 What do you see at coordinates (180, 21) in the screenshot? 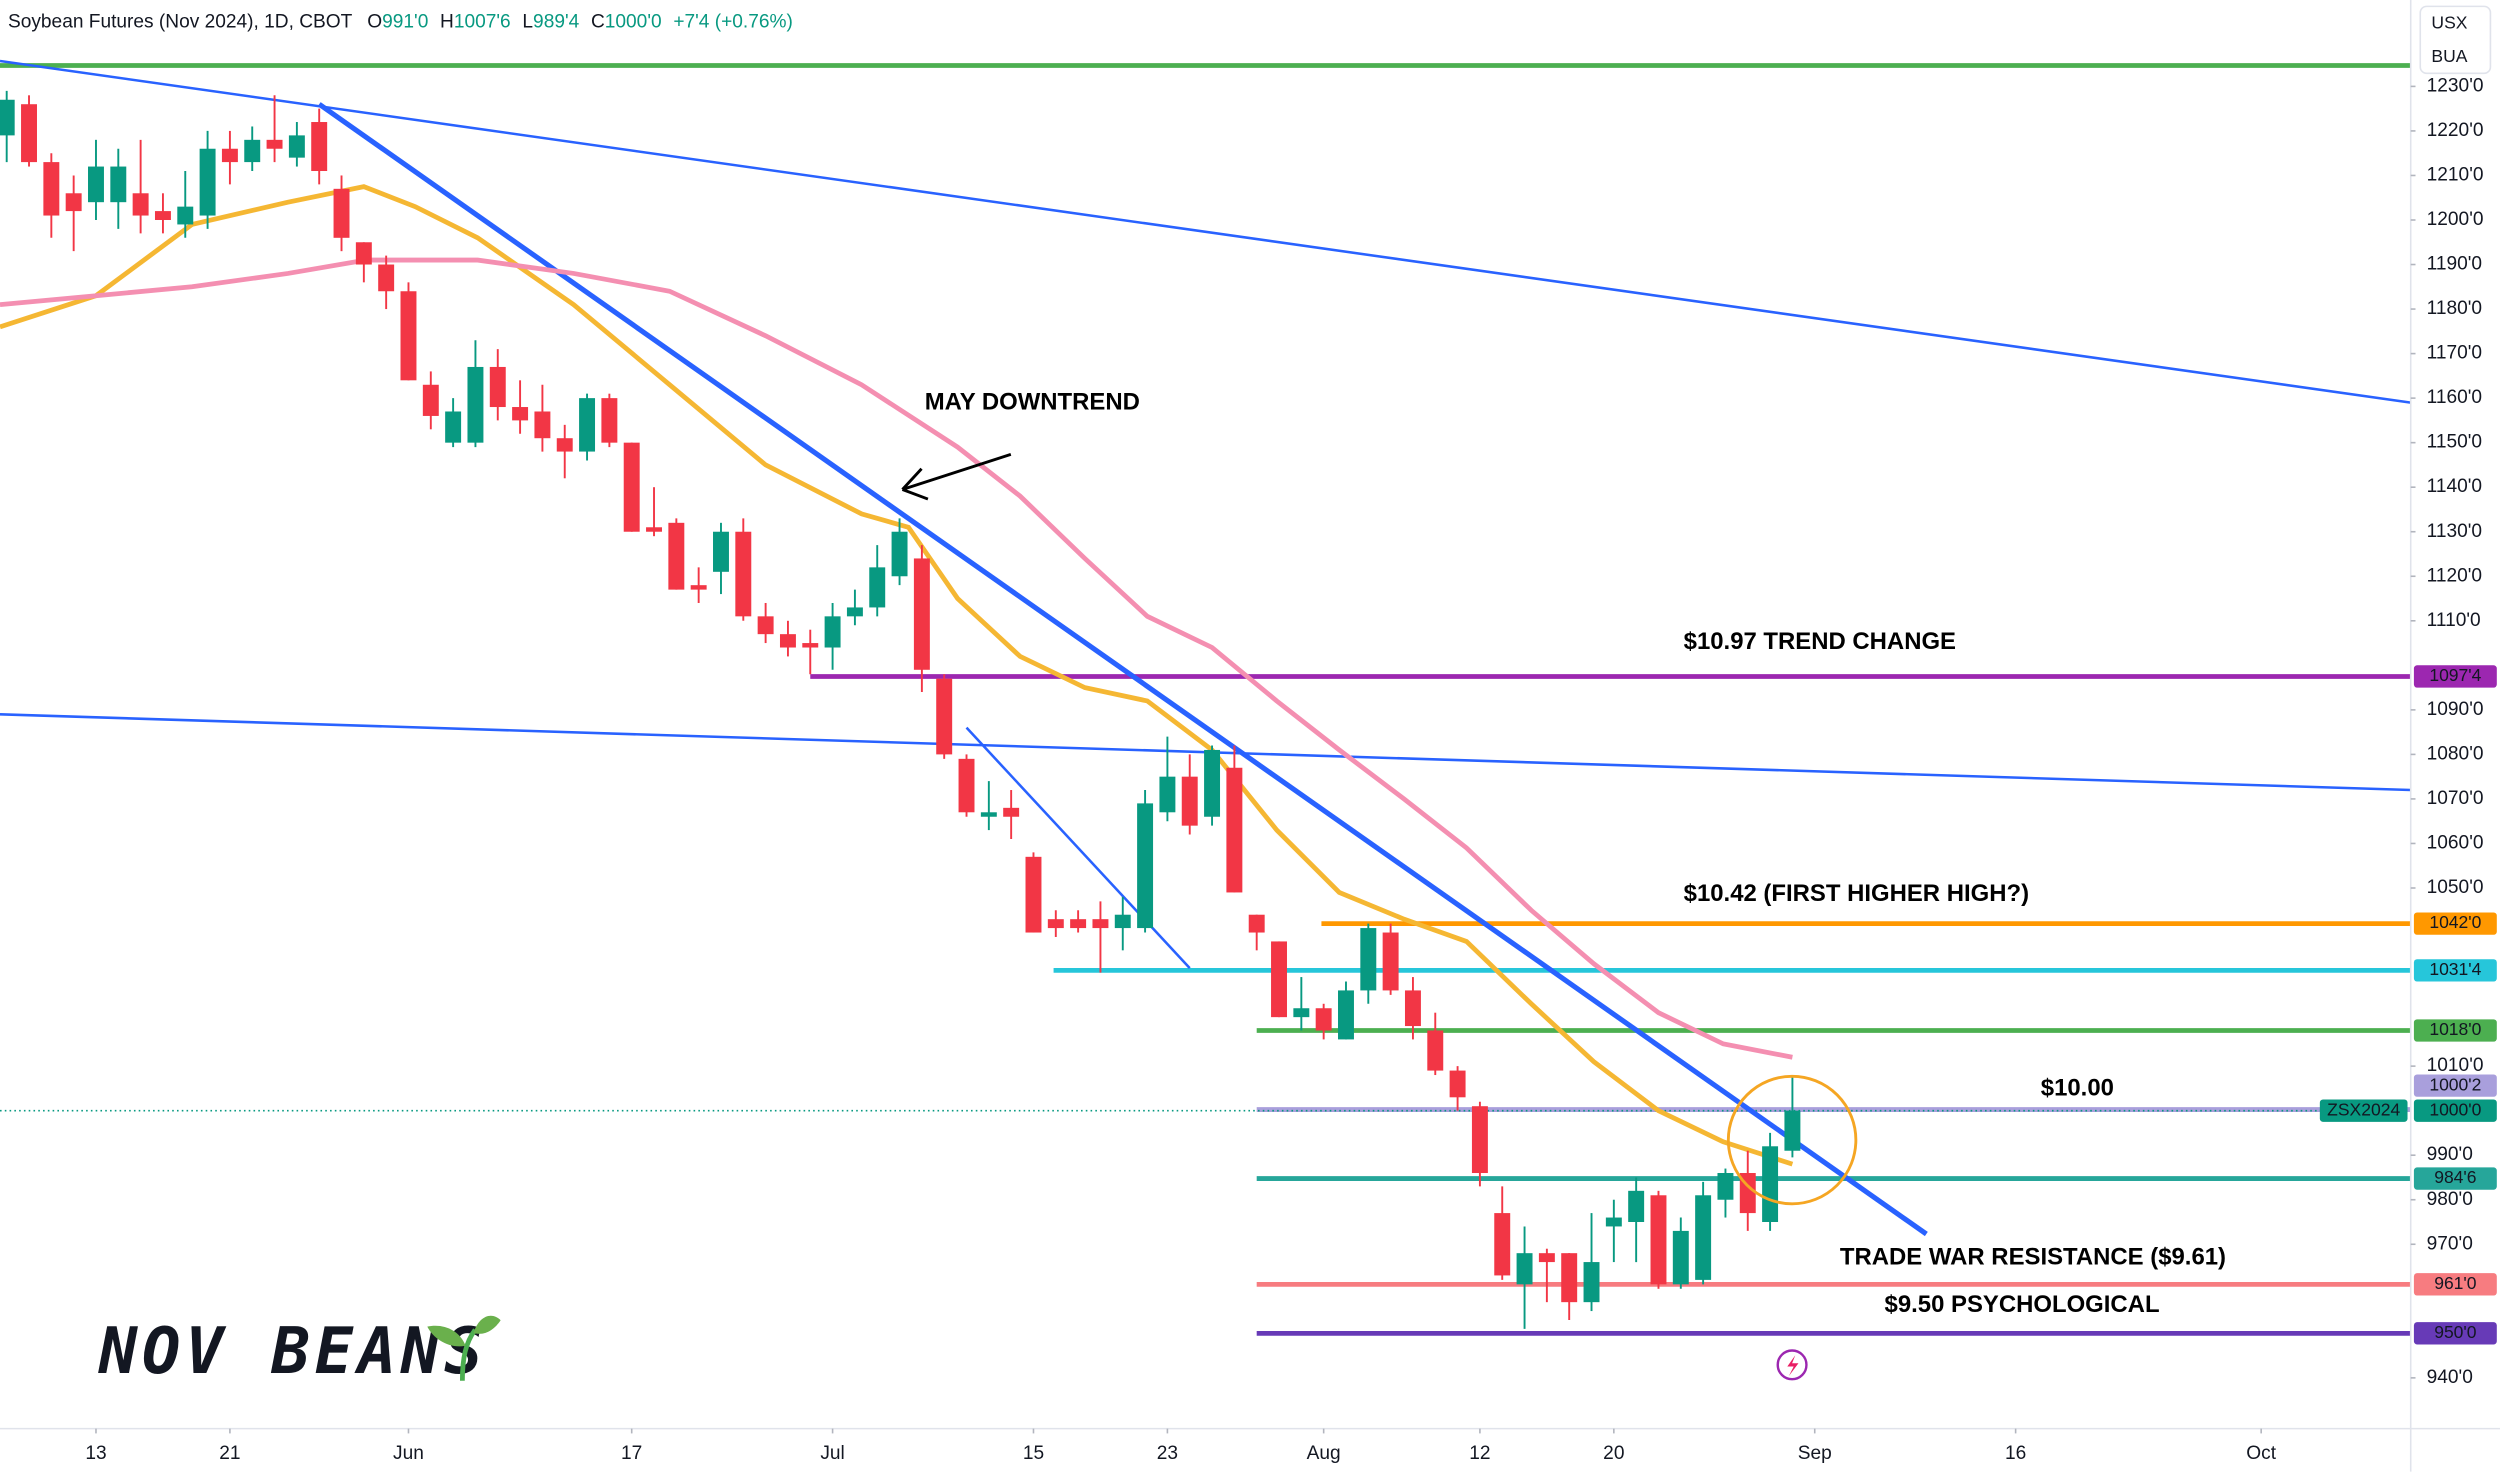
I see `chart-title: Soybean Futures (Nov 2024), 1D, CBOT` at bounding box center [180, 21].